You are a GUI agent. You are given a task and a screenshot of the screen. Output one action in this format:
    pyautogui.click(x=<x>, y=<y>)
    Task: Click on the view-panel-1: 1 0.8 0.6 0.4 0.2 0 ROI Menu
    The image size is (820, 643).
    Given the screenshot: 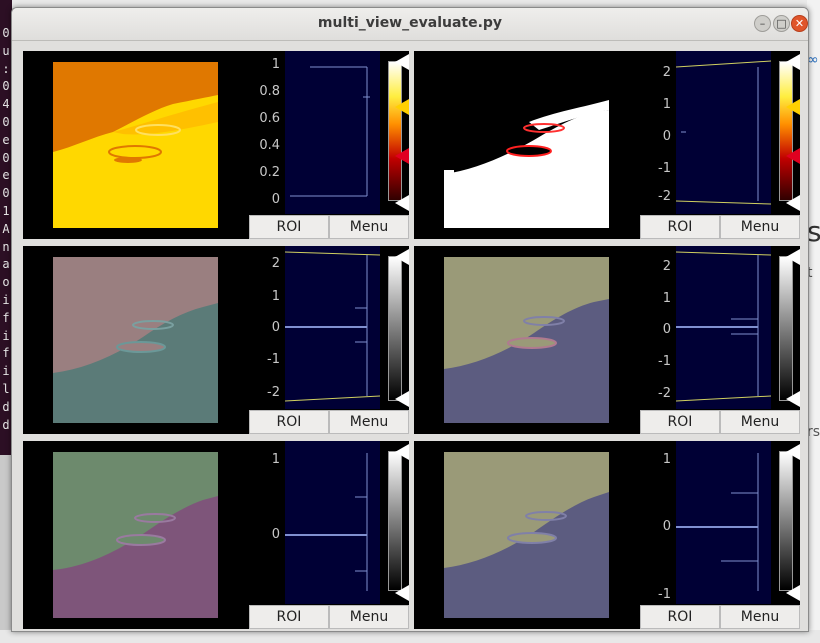 What is the action you would take?
    pyautogui.click(x=216, y=145)
    